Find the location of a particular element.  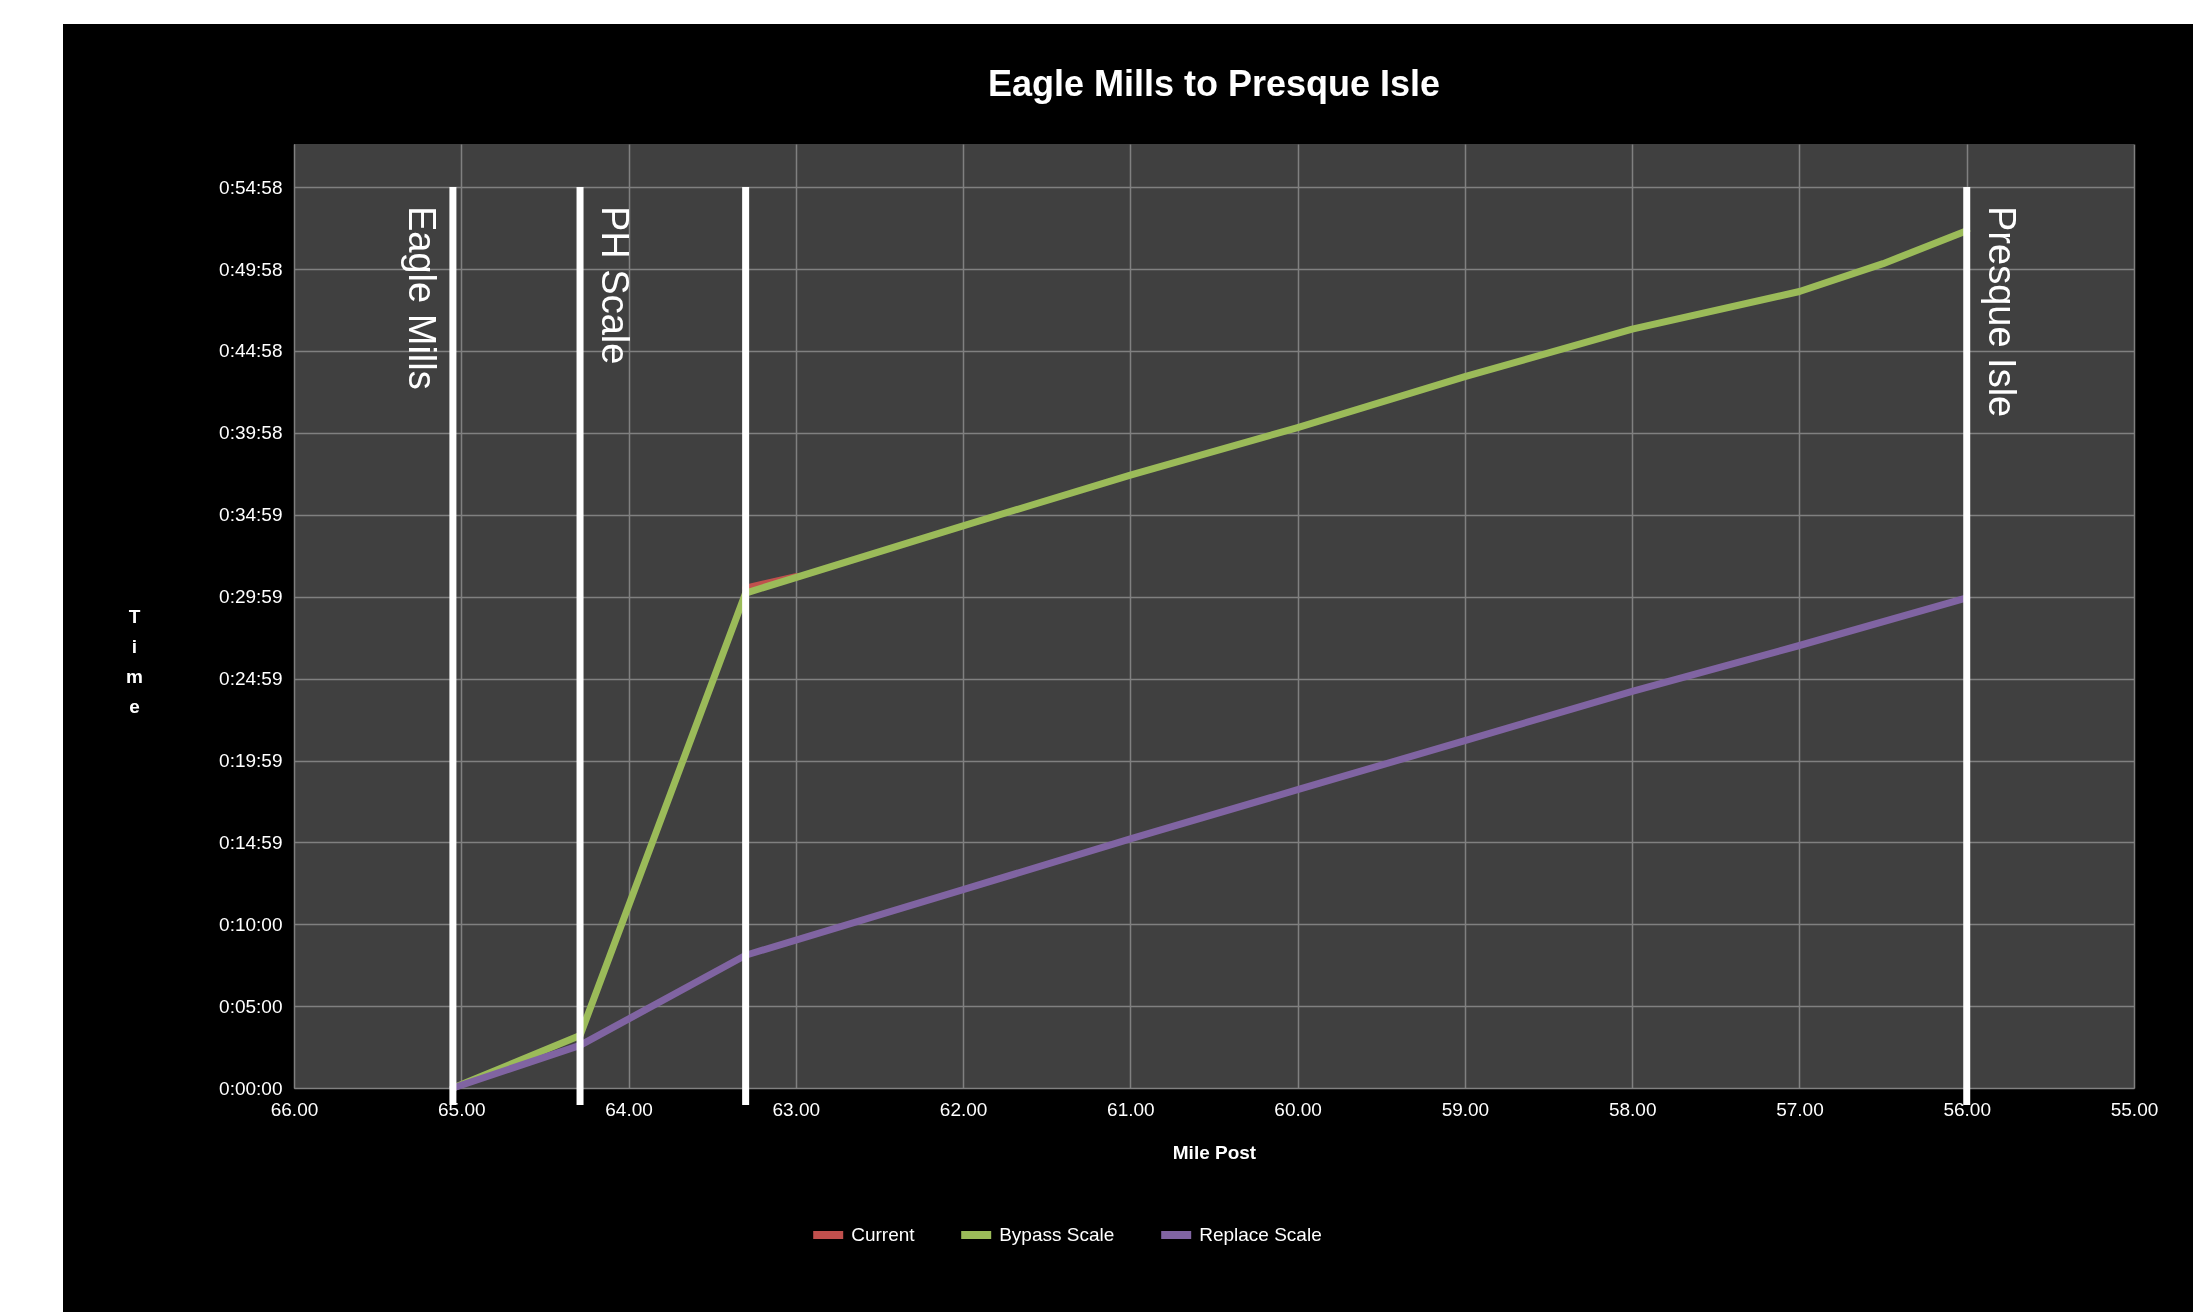

x-axis-title: Mile Post is located at coordinates (1214, 1152).